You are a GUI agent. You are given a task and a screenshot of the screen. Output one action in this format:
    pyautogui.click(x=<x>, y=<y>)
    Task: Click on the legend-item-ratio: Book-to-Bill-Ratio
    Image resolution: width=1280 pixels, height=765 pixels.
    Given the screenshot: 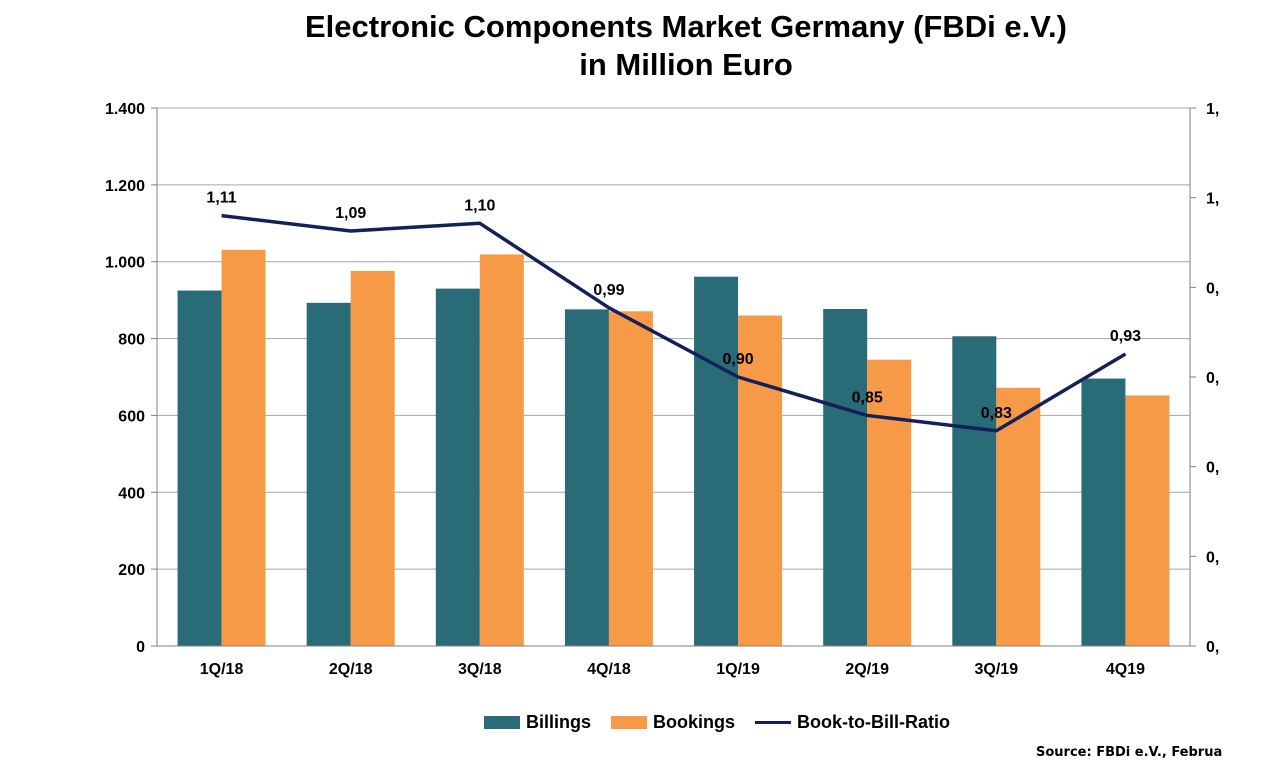 What is the action you would take?
    pyautogui.click(x=852, y=722)
    